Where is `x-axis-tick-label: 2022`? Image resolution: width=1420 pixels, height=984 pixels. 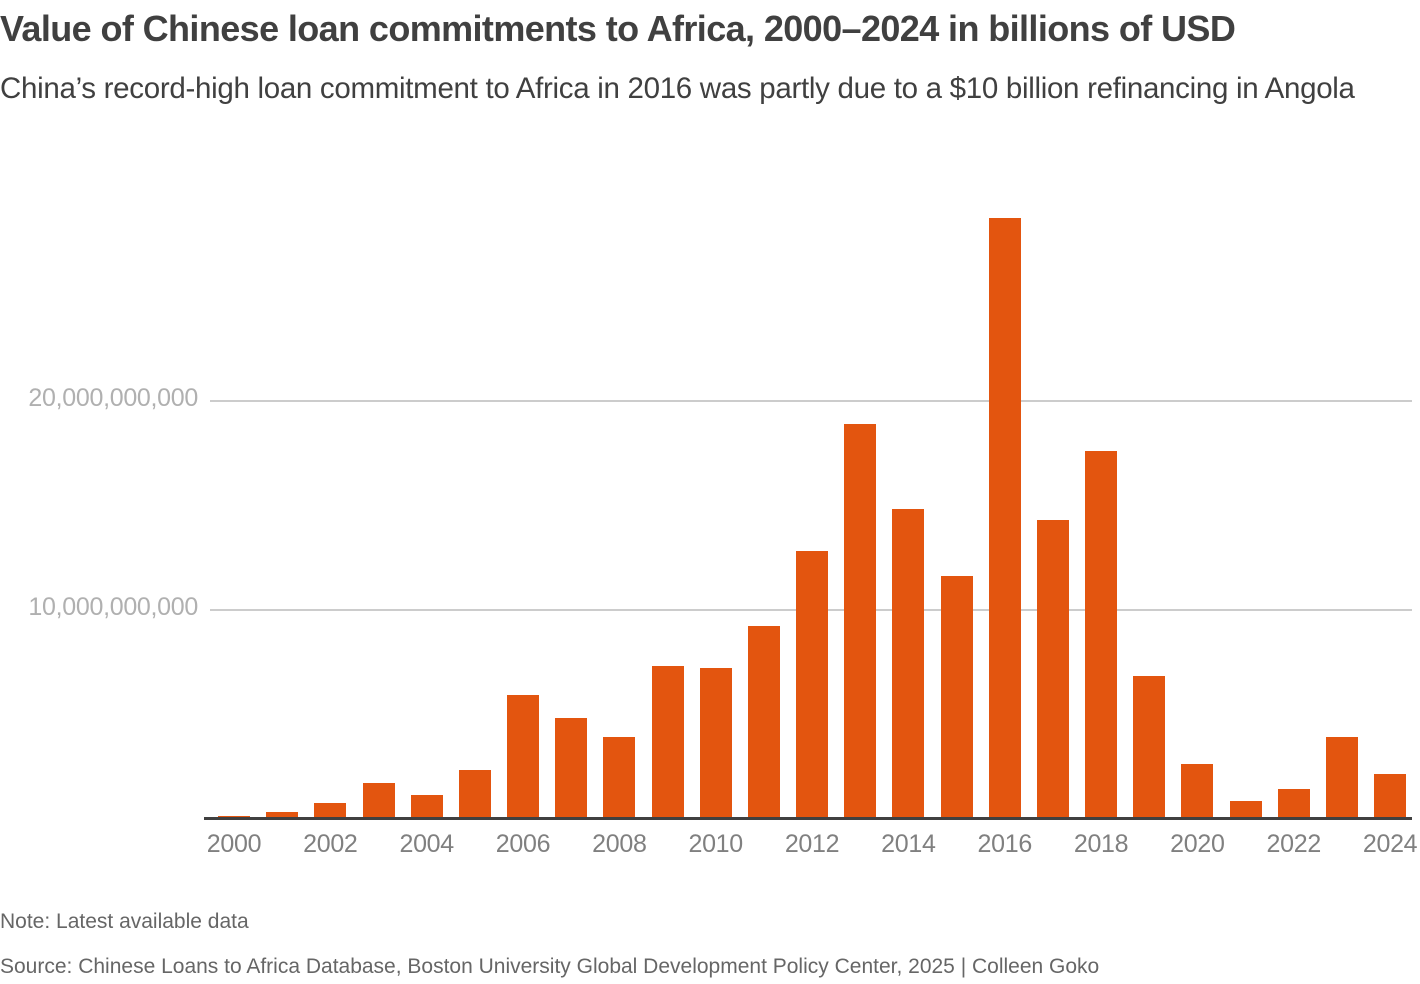
x-axis-tick-label: 2022 is located at coordinates (1294, 844).